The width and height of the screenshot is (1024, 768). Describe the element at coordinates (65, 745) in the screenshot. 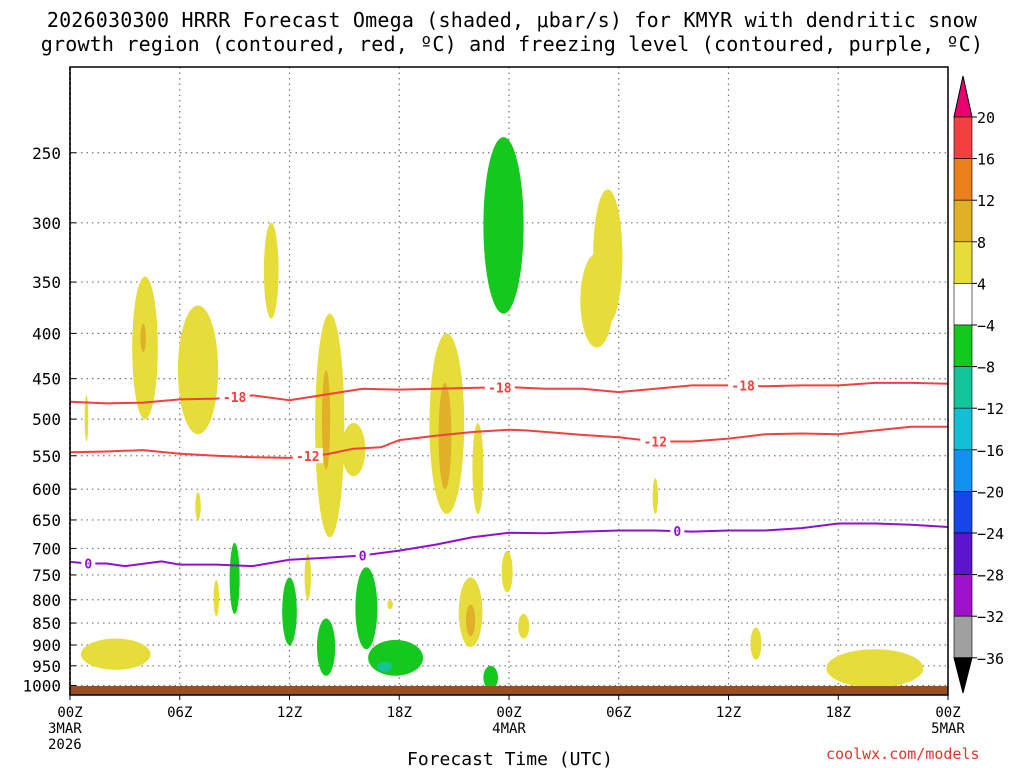

I see `x-tick-label: 2026` at that location.